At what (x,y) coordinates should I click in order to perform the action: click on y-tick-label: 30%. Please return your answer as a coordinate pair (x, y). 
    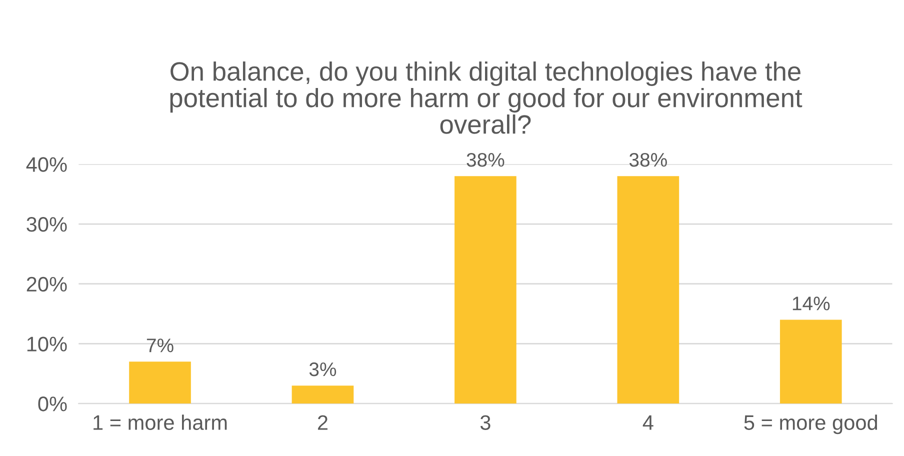
    Looking at the image, I should click on (46, 224).